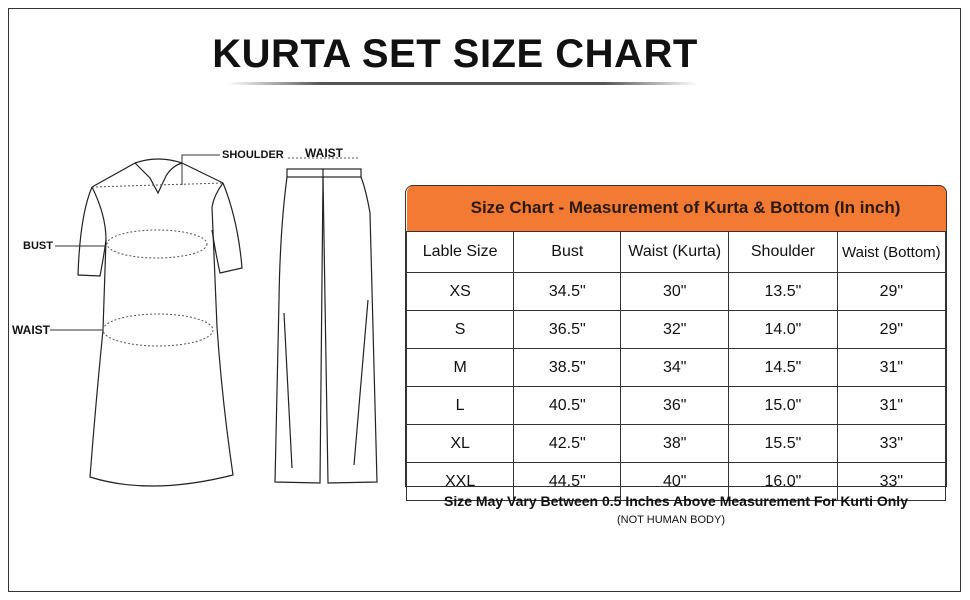  Describe the element at coordinates (671, 520) in the screenshot. I see `size-note-secondary: (NOT HUMAN BODY)` at that location.